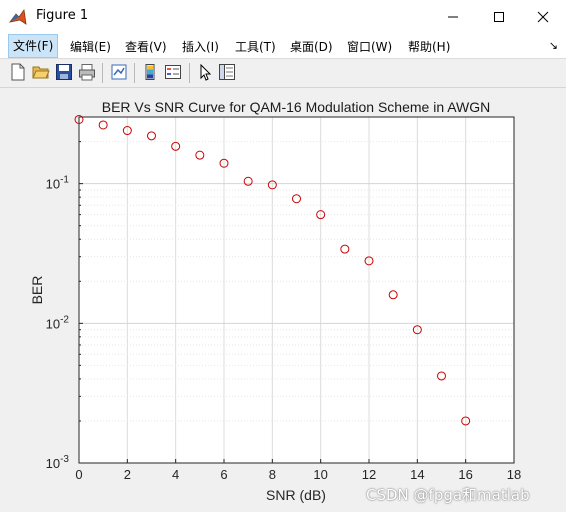 Image resolution: width=566 pixels, height=512 pixels. What do you see at coordinates (37, 290) in the screenshot?
I see `y-axis-label: BER` at bounding box center [37, 290].